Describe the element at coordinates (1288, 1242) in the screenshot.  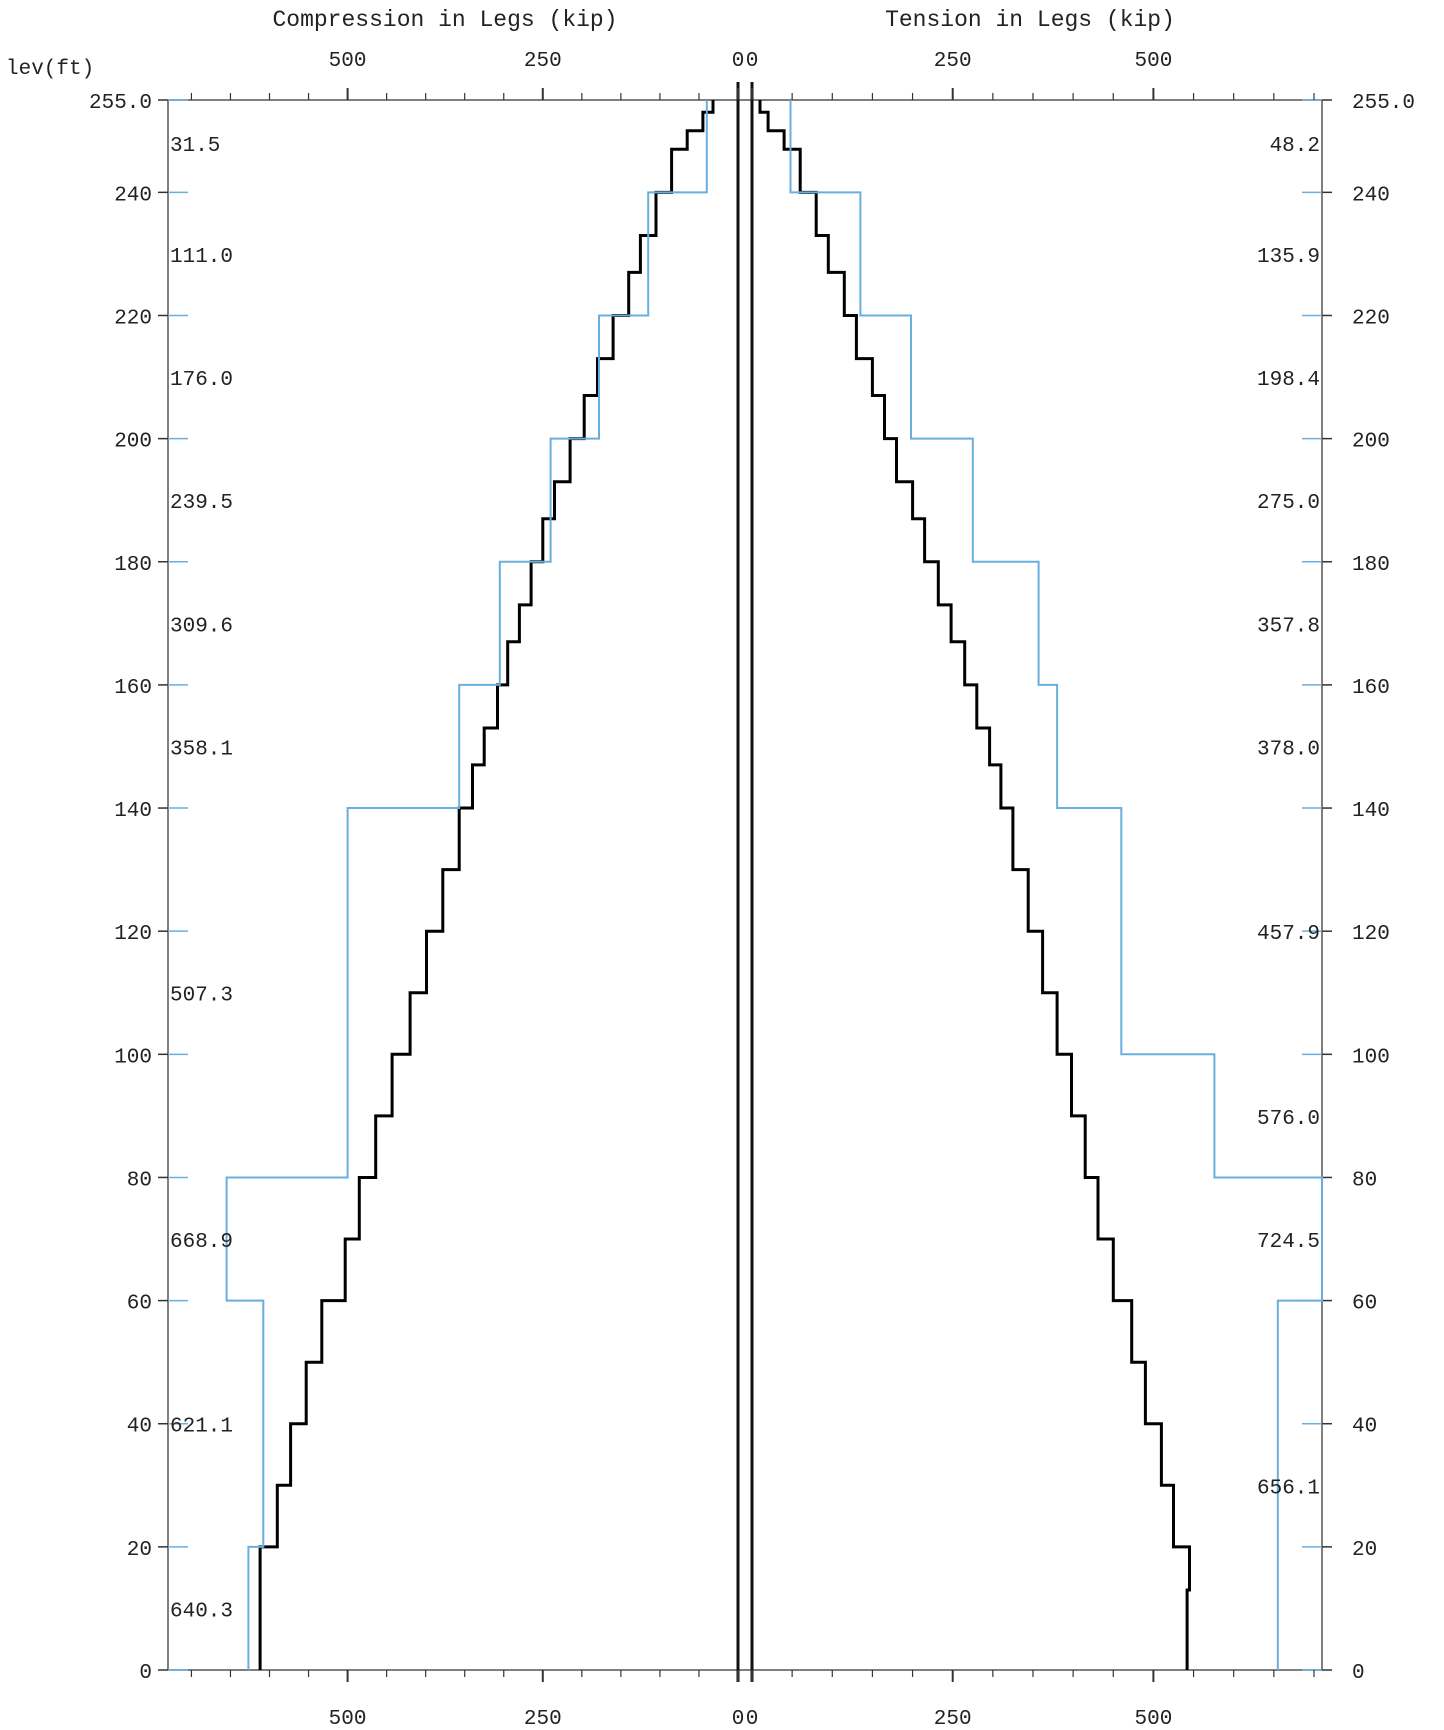
I see `tension-value-label: 724.5` at that location.